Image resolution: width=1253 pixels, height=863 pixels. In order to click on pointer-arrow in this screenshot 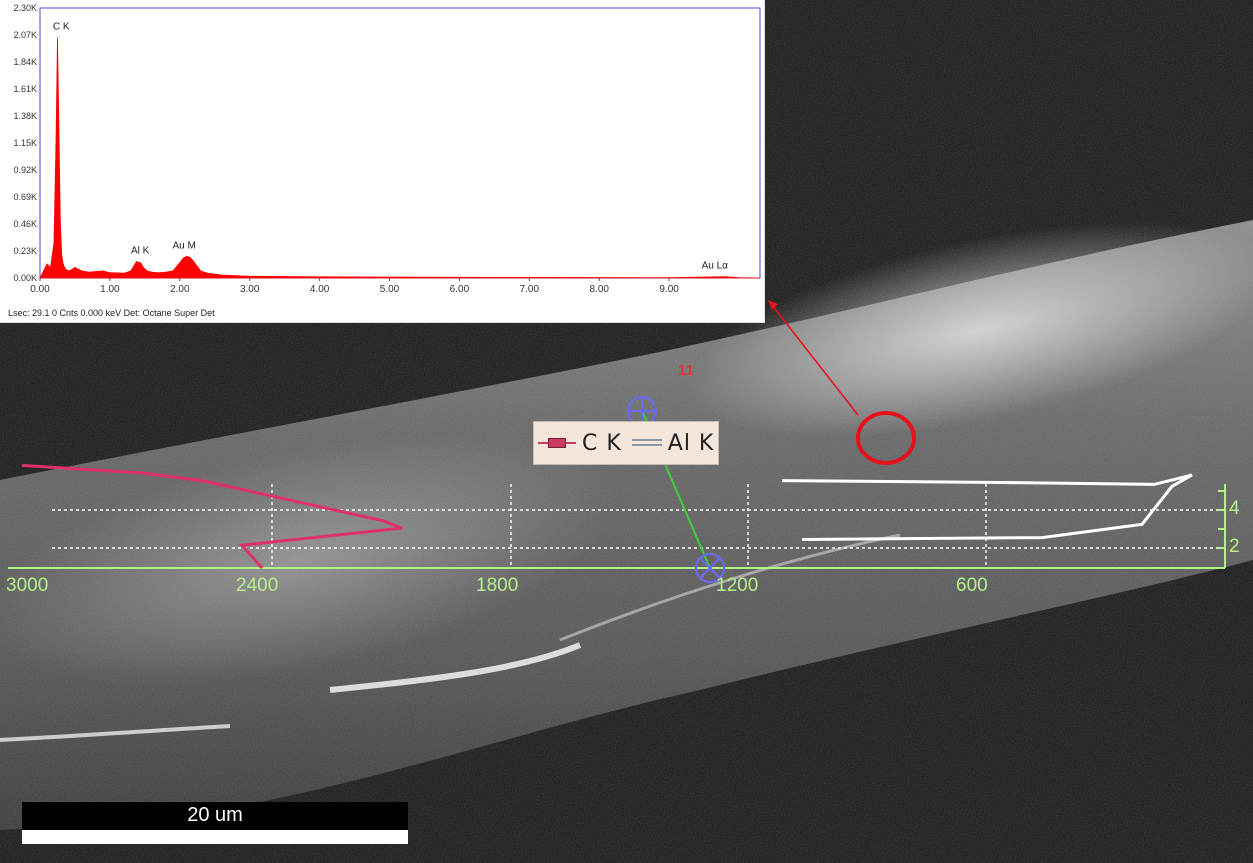, I will do `click(815, 360)`.